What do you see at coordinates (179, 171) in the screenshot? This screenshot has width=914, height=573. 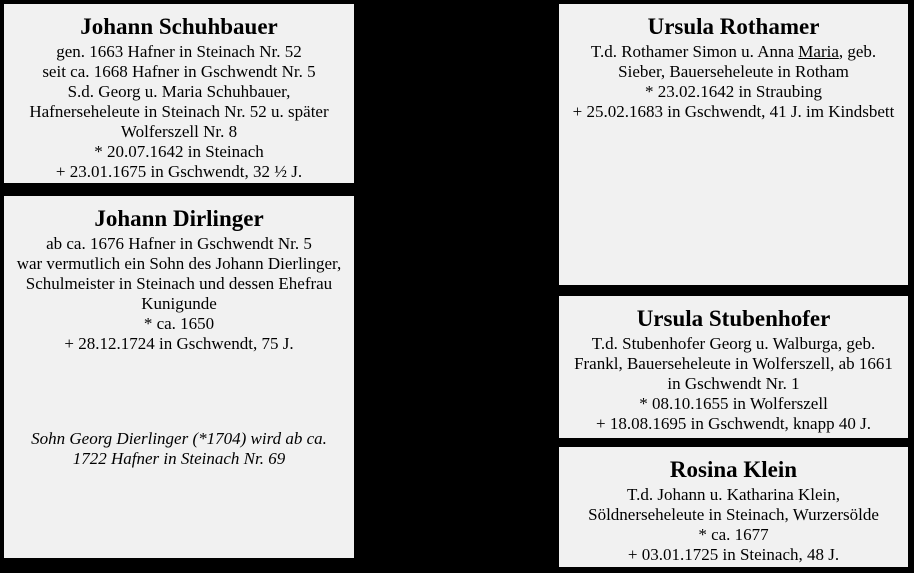 I see `person-death-line: + 23.01.1675 in Gschwendt, 32 ½ J.` at bounding box center [179, 171].